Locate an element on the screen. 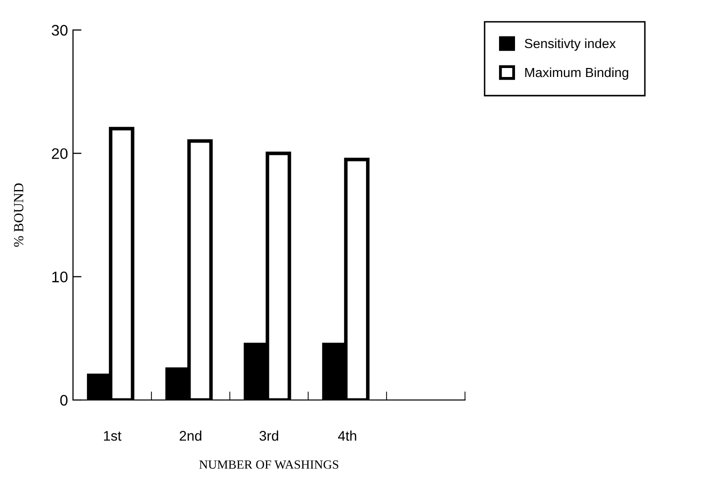 The image size is (719, 496). x-tick-label: 3rd is located at coordinates (268, 435).